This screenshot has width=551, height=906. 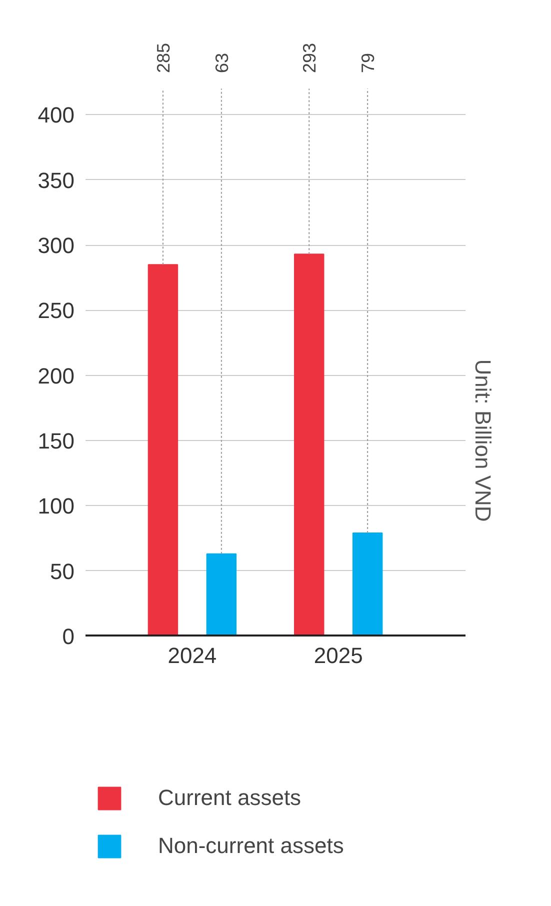 What do you see at coordinates (368, 63) in the screenshot?
I see `data-label: 79` at bounding box center [368, 63].